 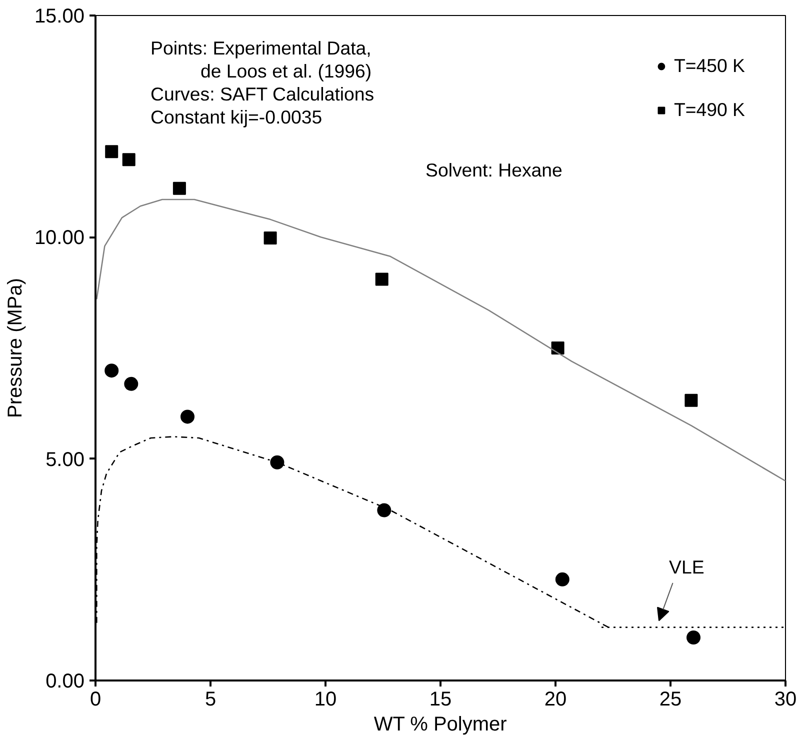 What do you see at coordinates (261, 48) in the screenshot?
I see `annotation: Points: Experimental Data,` at bounding box center [261, 48].